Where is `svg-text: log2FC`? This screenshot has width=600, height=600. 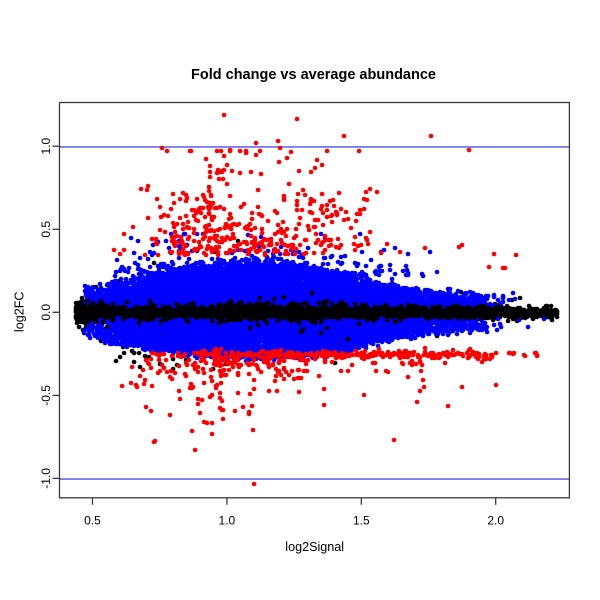
svg-text: log2FC is located at coordinates (20, 311).